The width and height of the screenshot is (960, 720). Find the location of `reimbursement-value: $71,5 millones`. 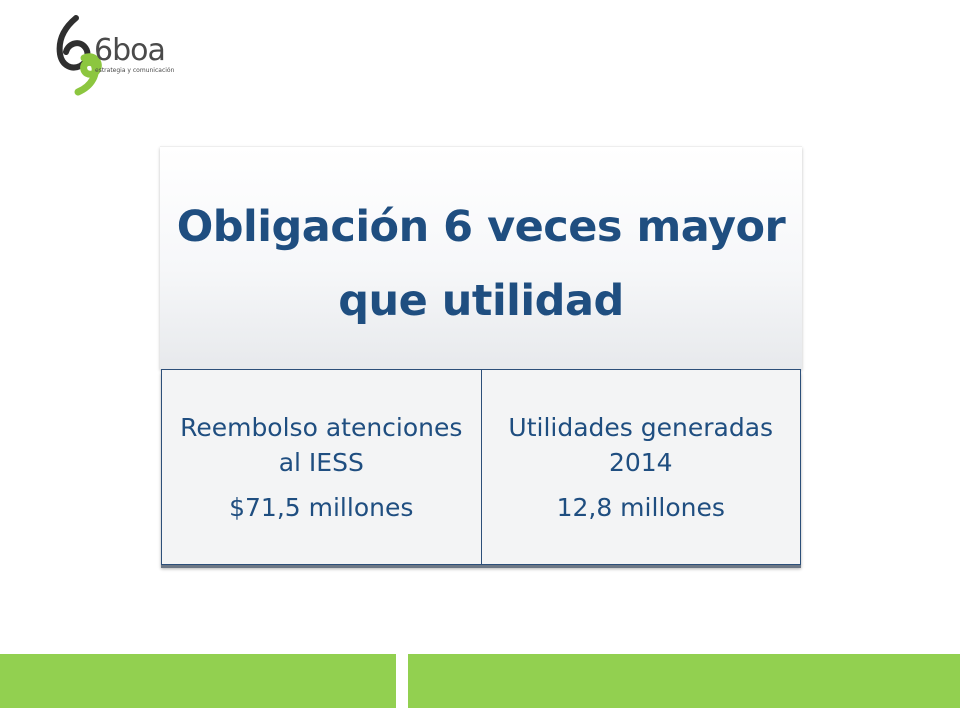

reimbursement-value: $71,5 millones is located at coordinates (321, 507).